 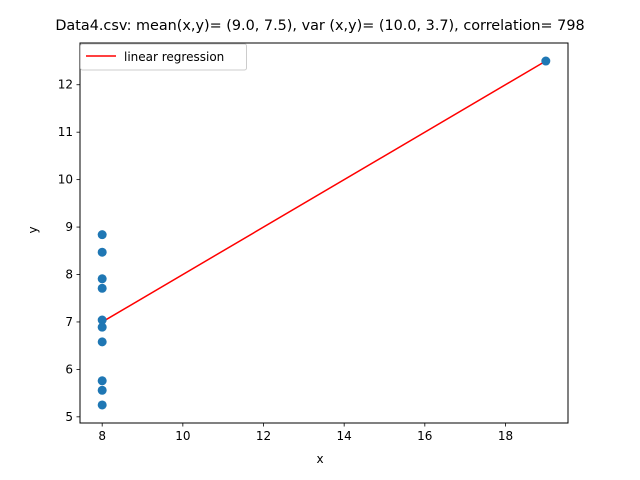 I want to click on x-tick-label: 18, so click(x=505, y=436).